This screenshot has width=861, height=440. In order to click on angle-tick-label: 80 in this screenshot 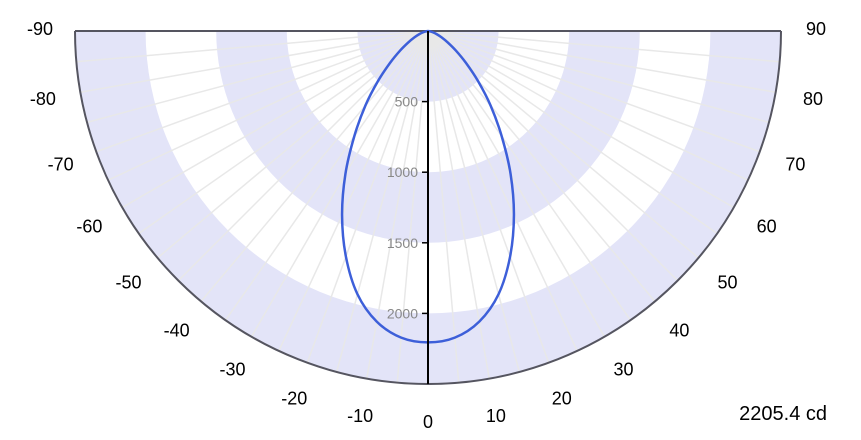, I will do `click(813, 99)`.